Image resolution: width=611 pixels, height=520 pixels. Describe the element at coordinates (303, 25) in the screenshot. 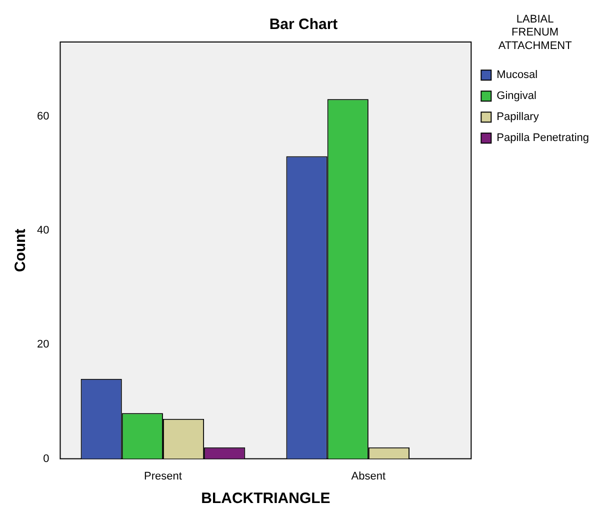

I see `chart-title: Bar Chart` at that location.